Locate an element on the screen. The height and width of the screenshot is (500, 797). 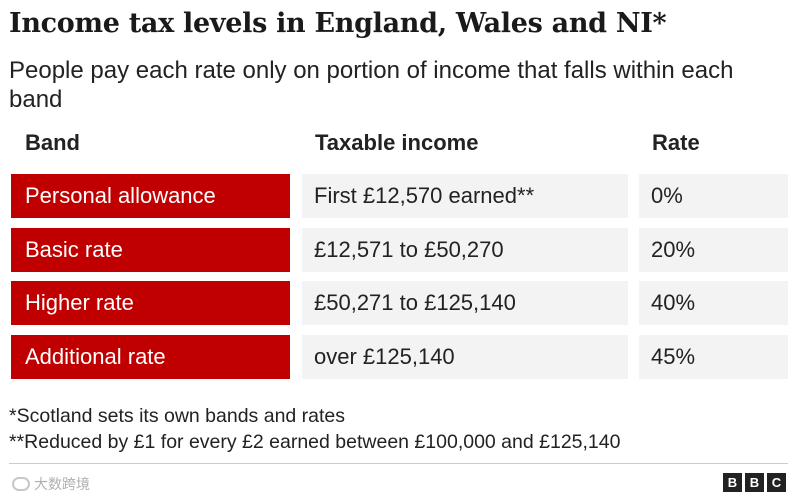
income-cell: £50,271 to £125,140 is located at coordinates (465, 303).